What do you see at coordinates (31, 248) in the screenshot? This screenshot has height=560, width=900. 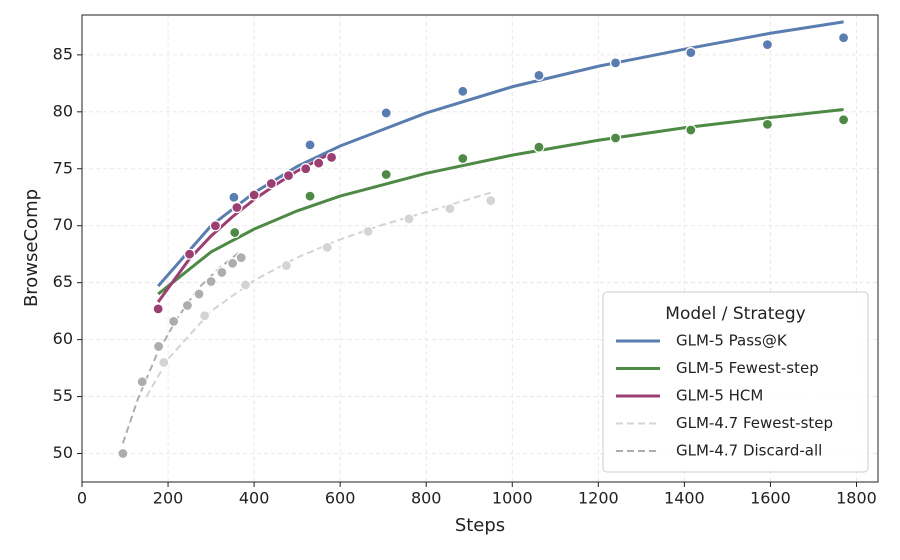 I see `y-axis-label: BrowseComp` at bounding box center [31, 248].